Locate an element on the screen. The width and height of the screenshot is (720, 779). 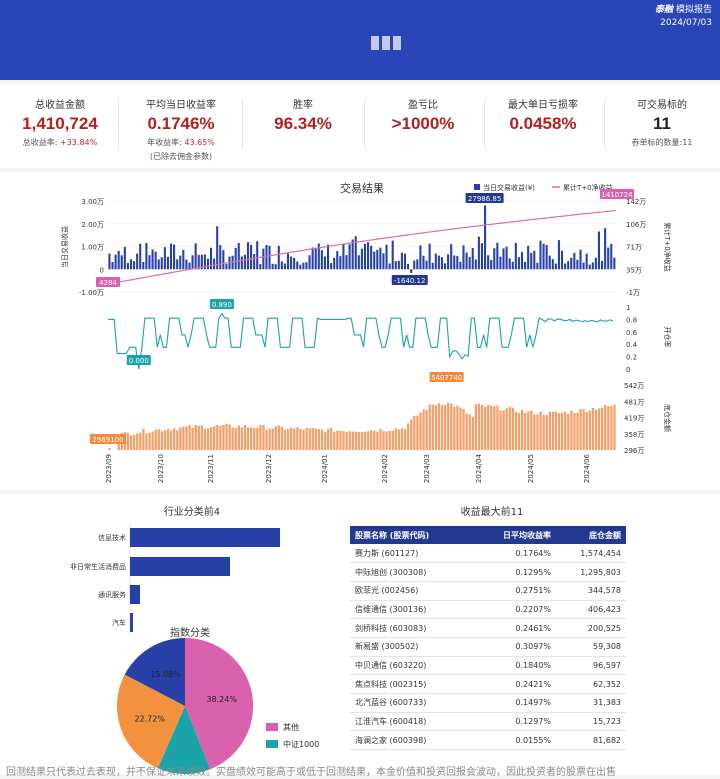
y-tick-label: 2.00万 is located at coordinates (92, 225).